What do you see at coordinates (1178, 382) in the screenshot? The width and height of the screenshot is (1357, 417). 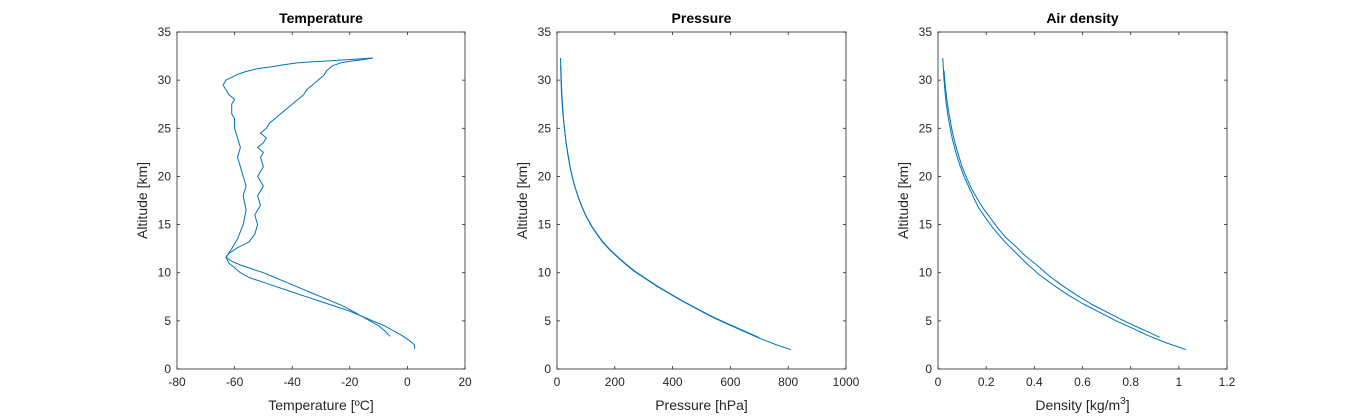 I see `x-tick-label: 1` at bounding box center [1178, 382].